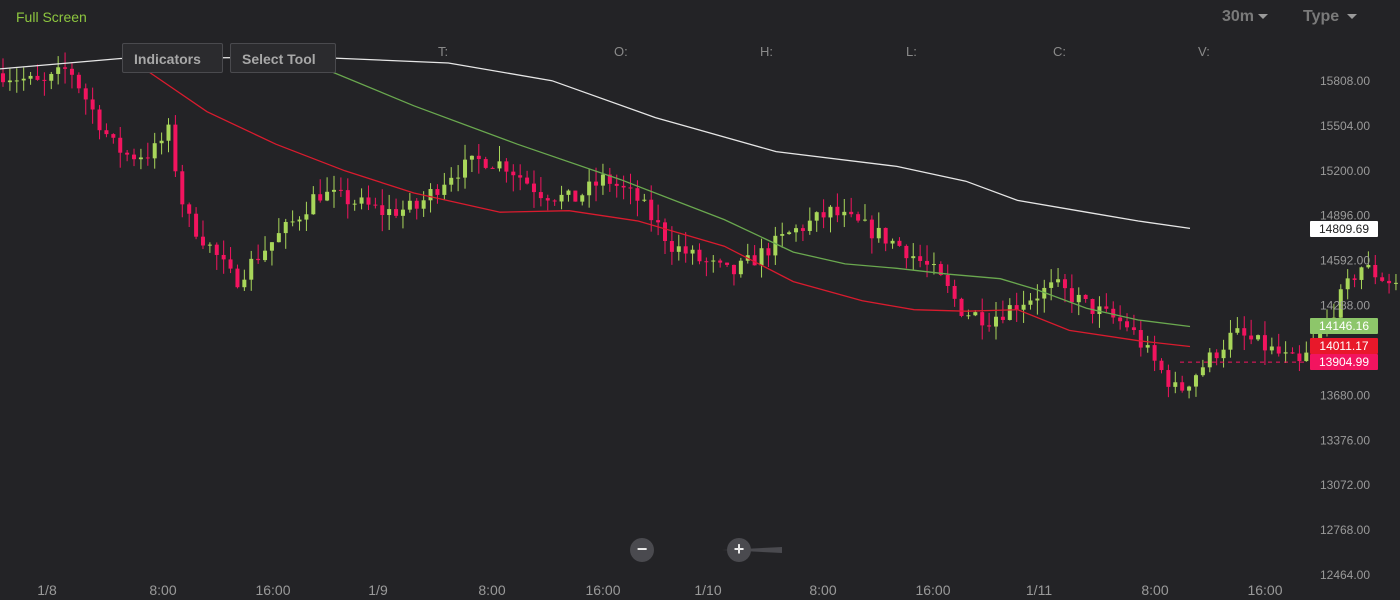  Describe the element at coordinates (283, 58) in the screenshot. I see `select-tool-button: Select Tool` at that location.